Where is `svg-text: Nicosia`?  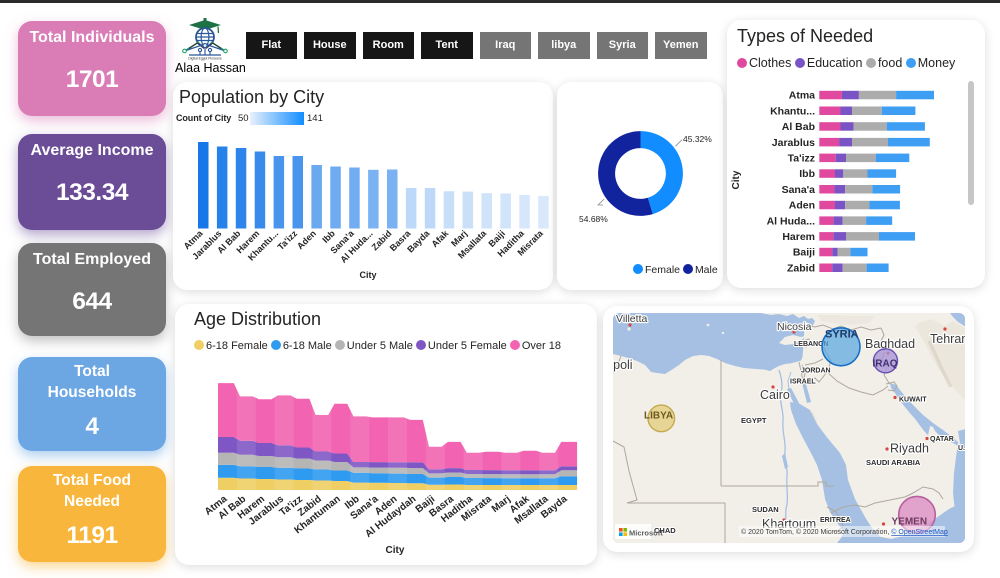 svg-text: Nicosia is located at coordinates (794, 327).